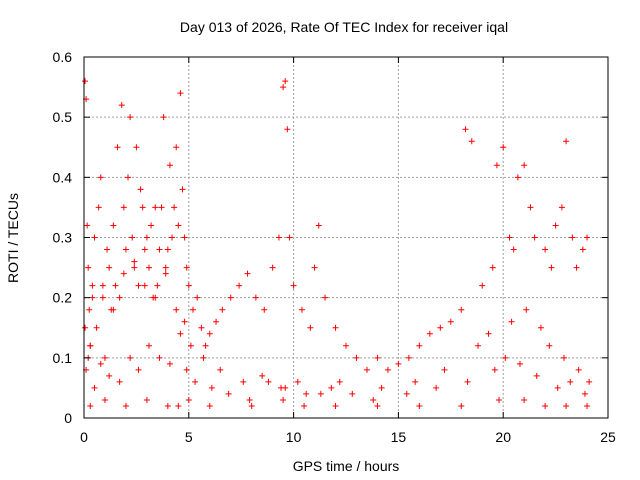 This screenshot has height=480, width=640. Describe the element at coordinates (63, 238) in the screenshot. I see `y-tick-label: 0.3` at that location.